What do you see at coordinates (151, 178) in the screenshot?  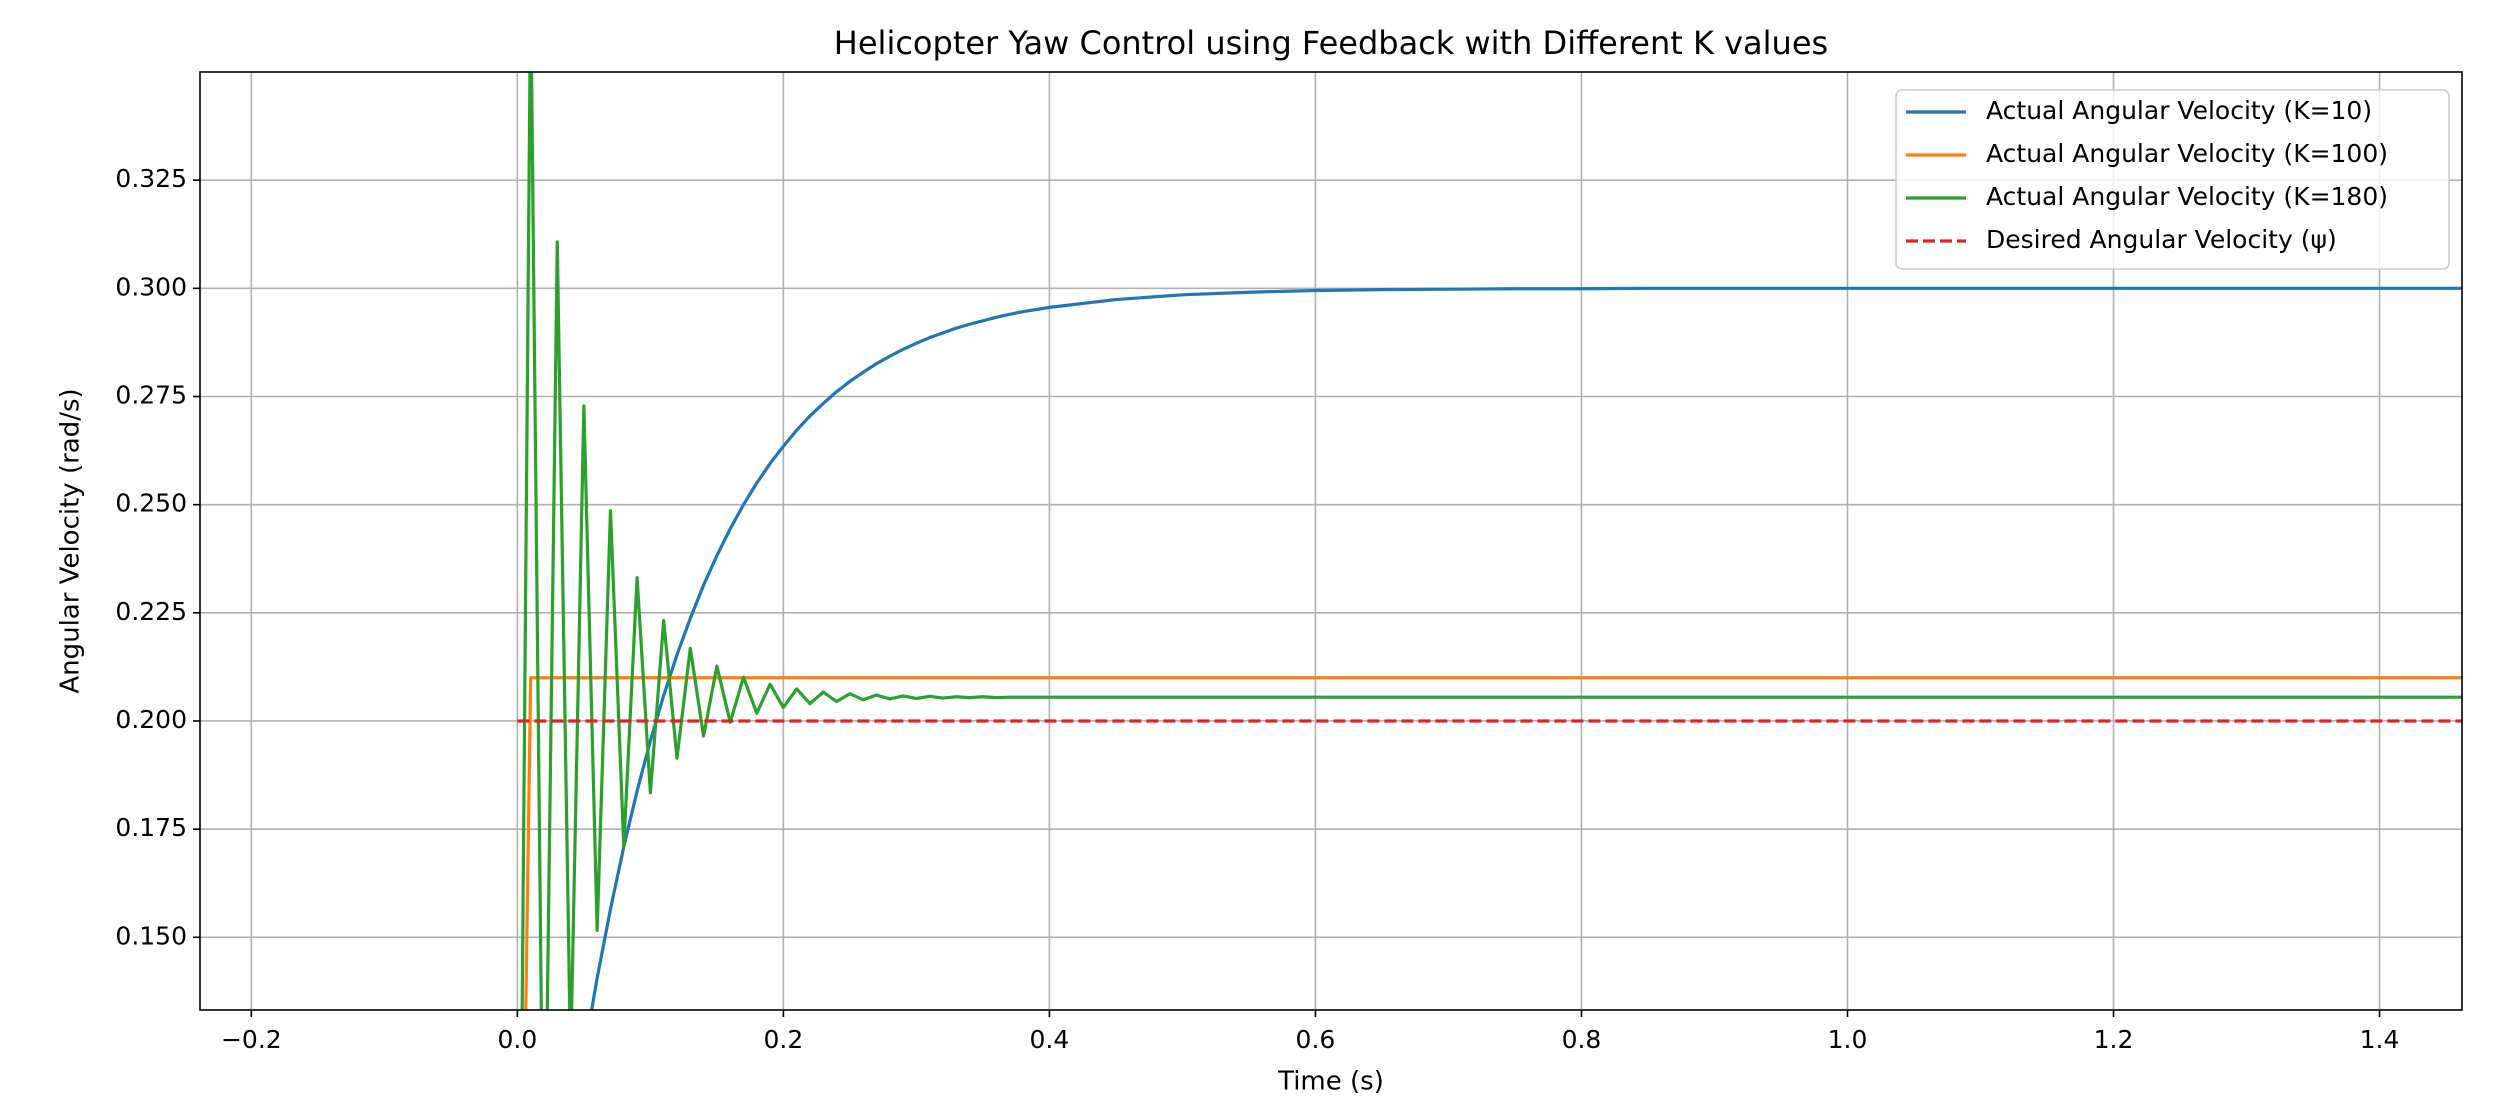 I see `y-tick-label: 0.325` at bounding box center [151, 178].